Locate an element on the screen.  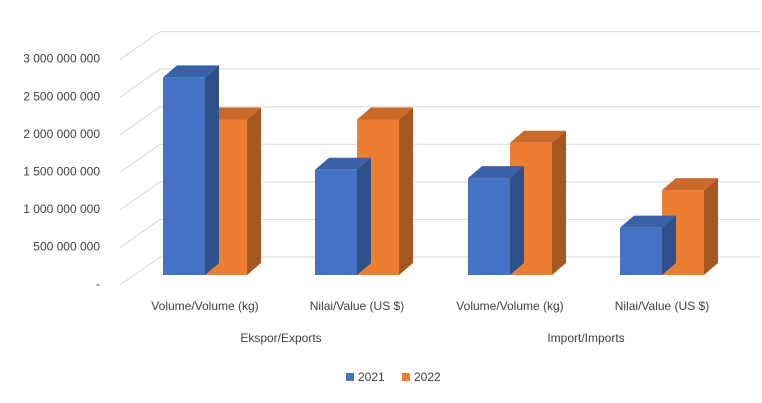
legend-label: 2021 is located at coordinates (371, 377).